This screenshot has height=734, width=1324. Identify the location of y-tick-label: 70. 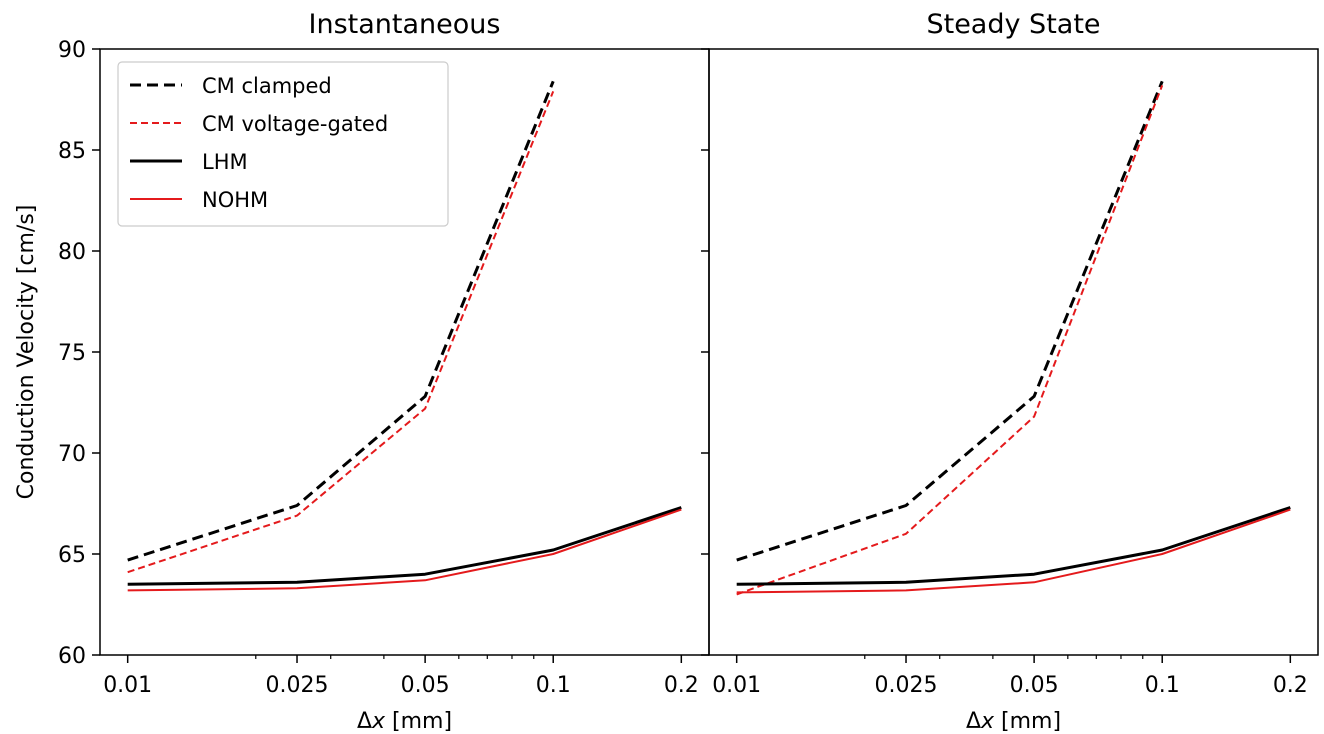
(72, 454).